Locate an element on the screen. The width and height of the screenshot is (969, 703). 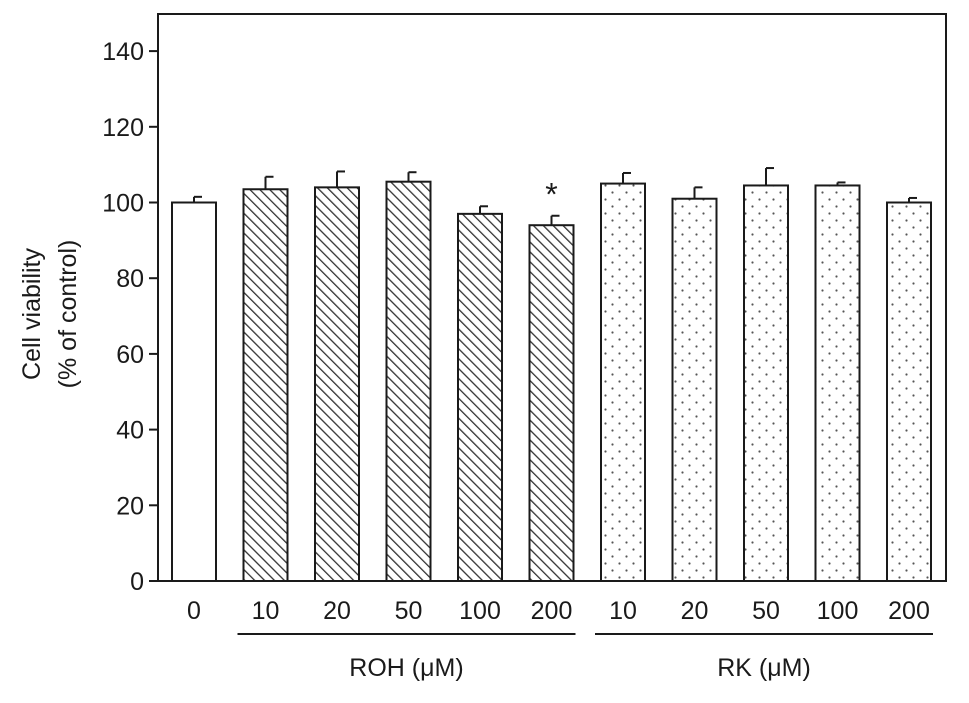
y-axis-ticks: 0 20 40 60 80 100 120 140 is located at coordinates (130, 317).